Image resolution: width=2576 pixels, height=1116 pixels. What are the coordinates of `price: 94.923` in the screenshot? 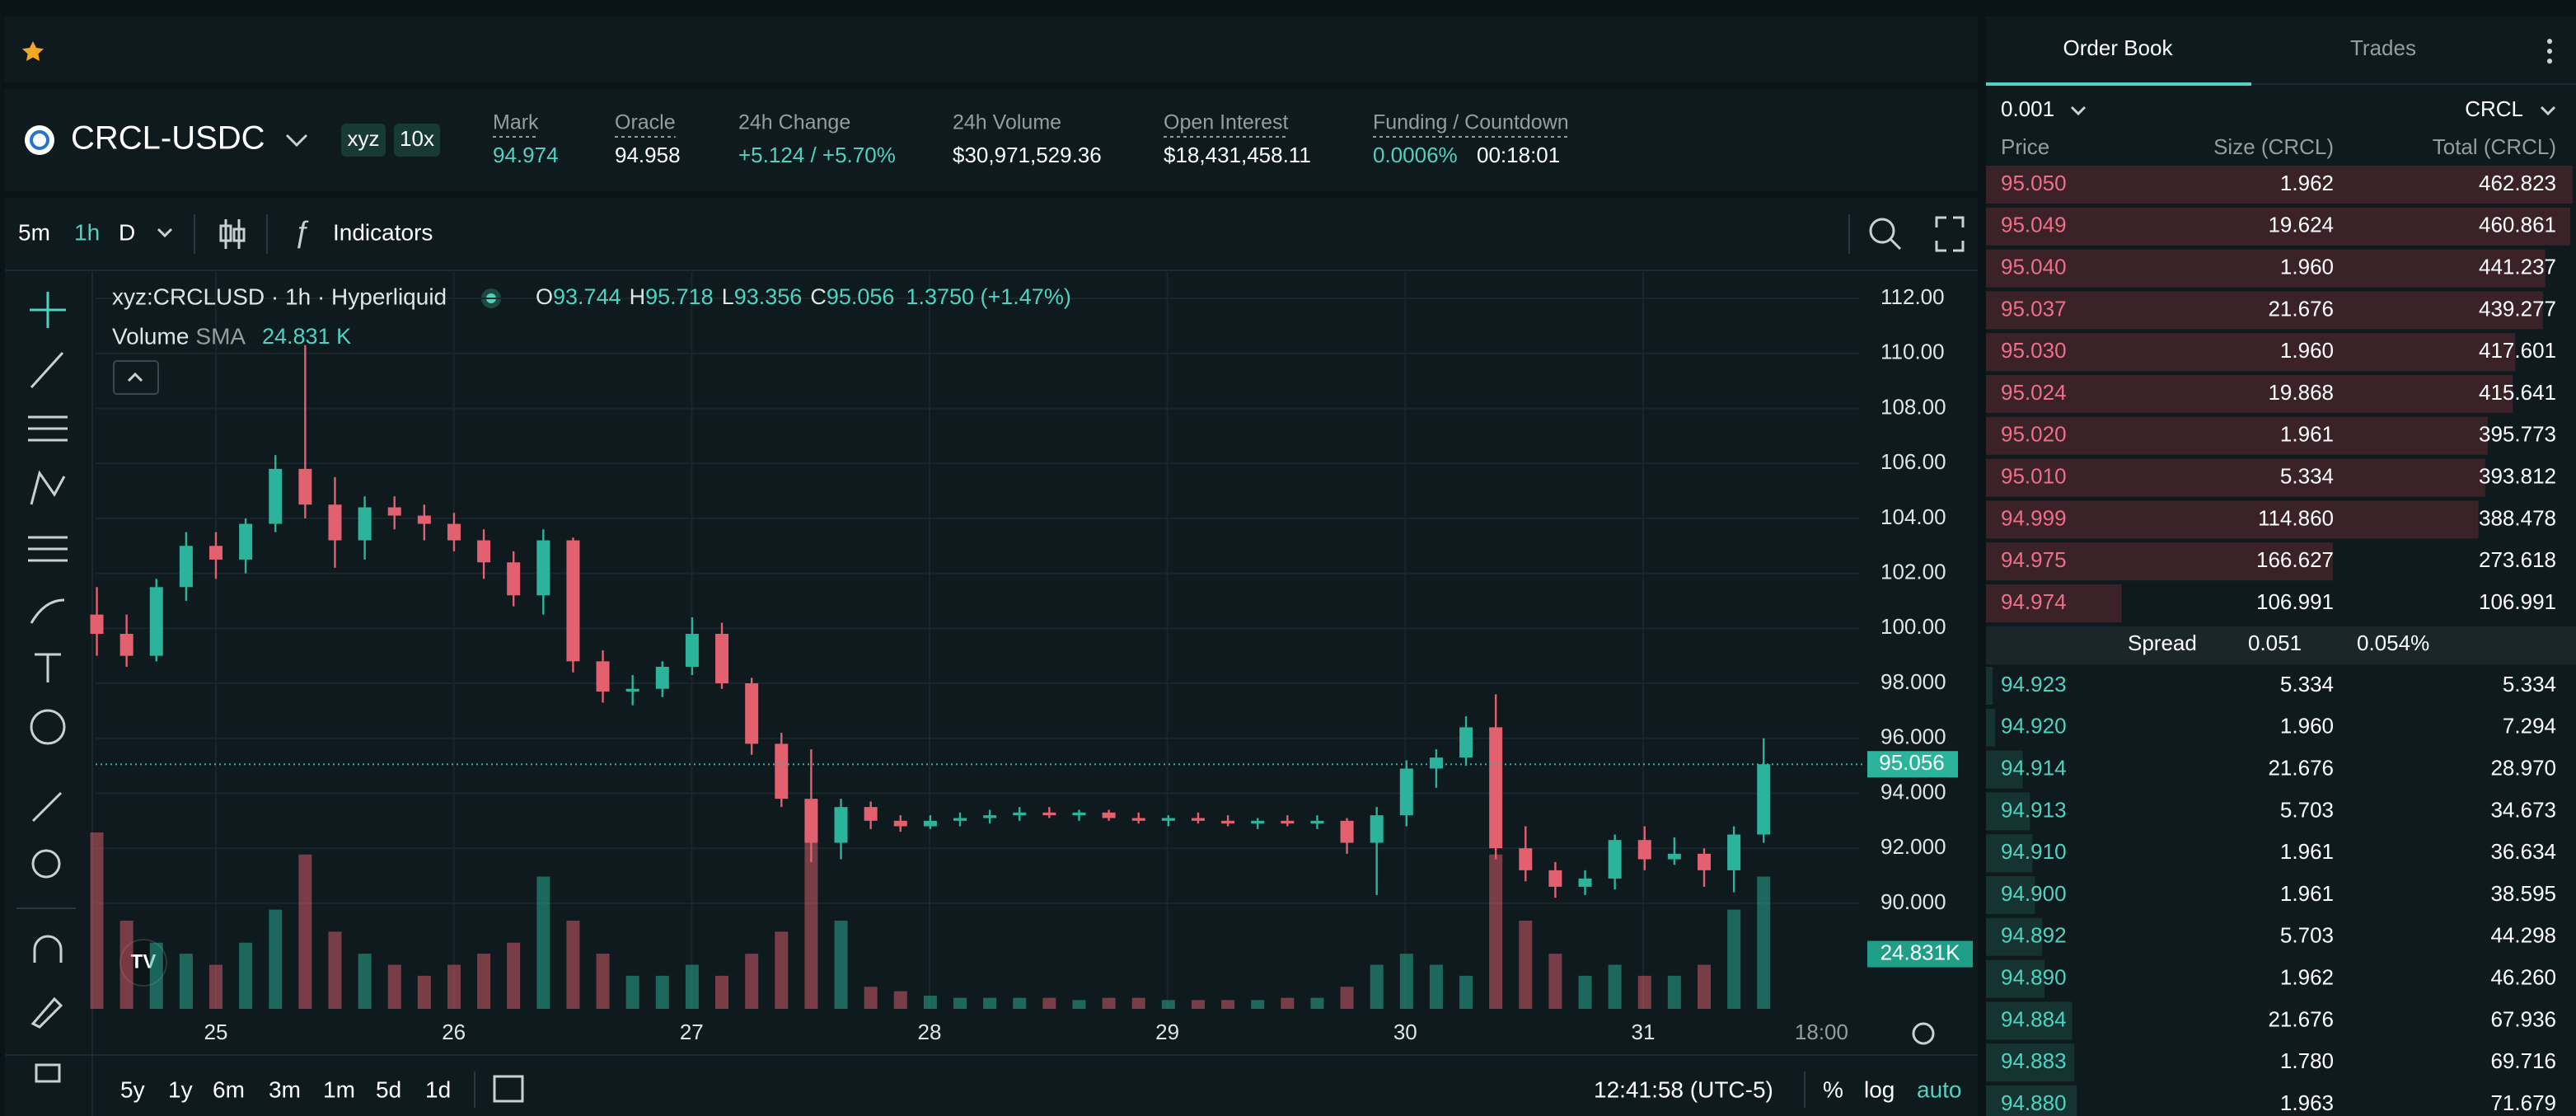 It's located at (2034, 684).